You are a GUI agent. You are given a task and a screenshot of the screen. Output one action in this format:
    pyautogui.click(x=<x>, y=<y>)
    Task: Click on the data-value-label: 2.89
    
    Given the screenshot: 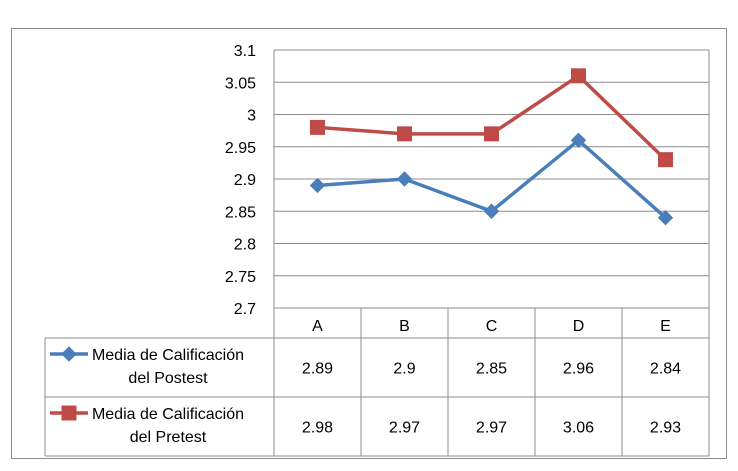 What is the action you would take?
    pyautogui.click(x=317, y=369)
    